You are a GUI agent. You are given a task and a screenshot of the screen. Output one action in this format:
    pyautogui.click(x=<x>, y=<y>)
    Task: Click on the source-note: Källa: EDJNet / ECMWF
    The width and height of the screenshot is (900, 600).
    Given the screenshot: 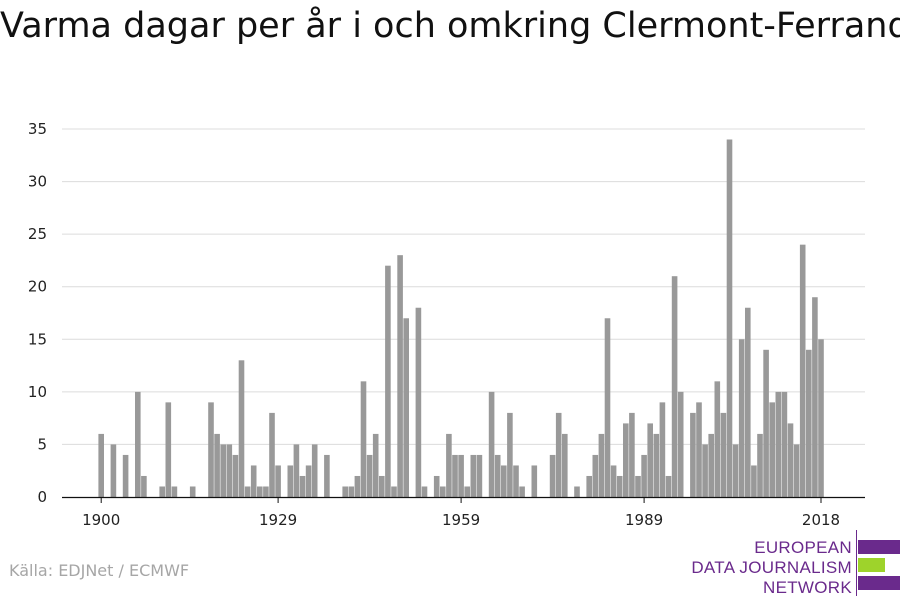 What is the action you would take?
    pyautogui.click(x=99, y=570)
    